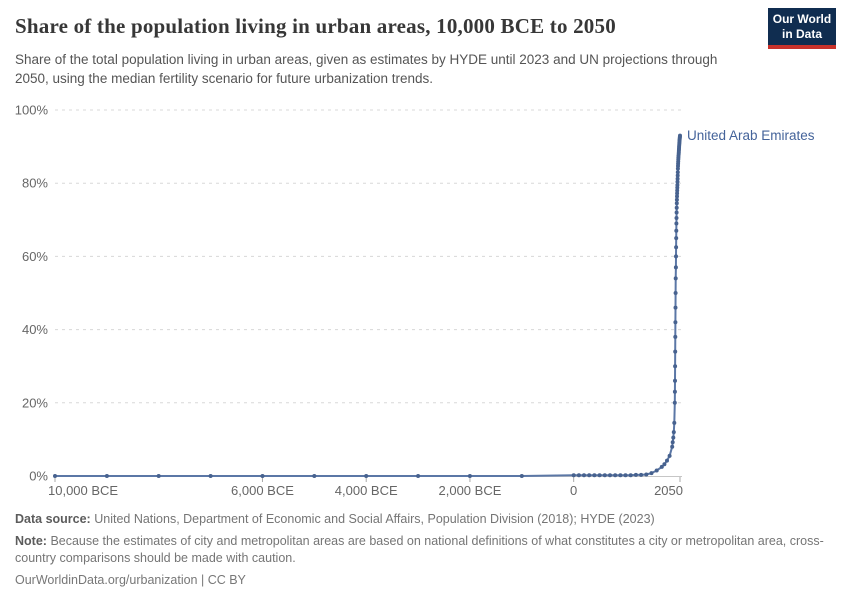  I want to click on x-axis-tick-label: 4,000 BCE, so click(366, 490).